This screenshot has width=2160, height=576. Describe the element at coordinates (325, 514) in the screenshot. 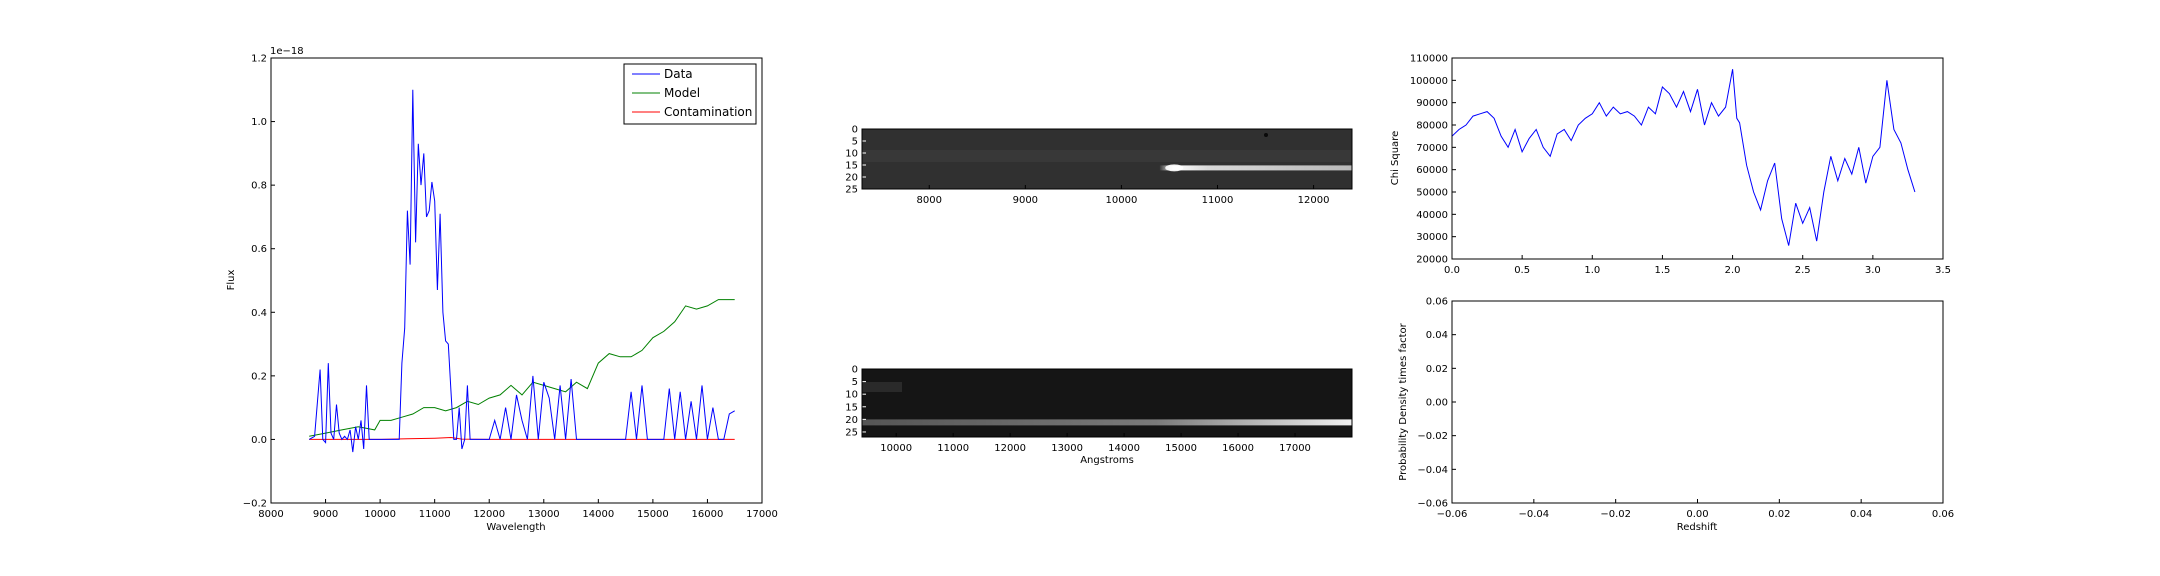

I see `spectrum-x-tick-label: 9000` at that location.